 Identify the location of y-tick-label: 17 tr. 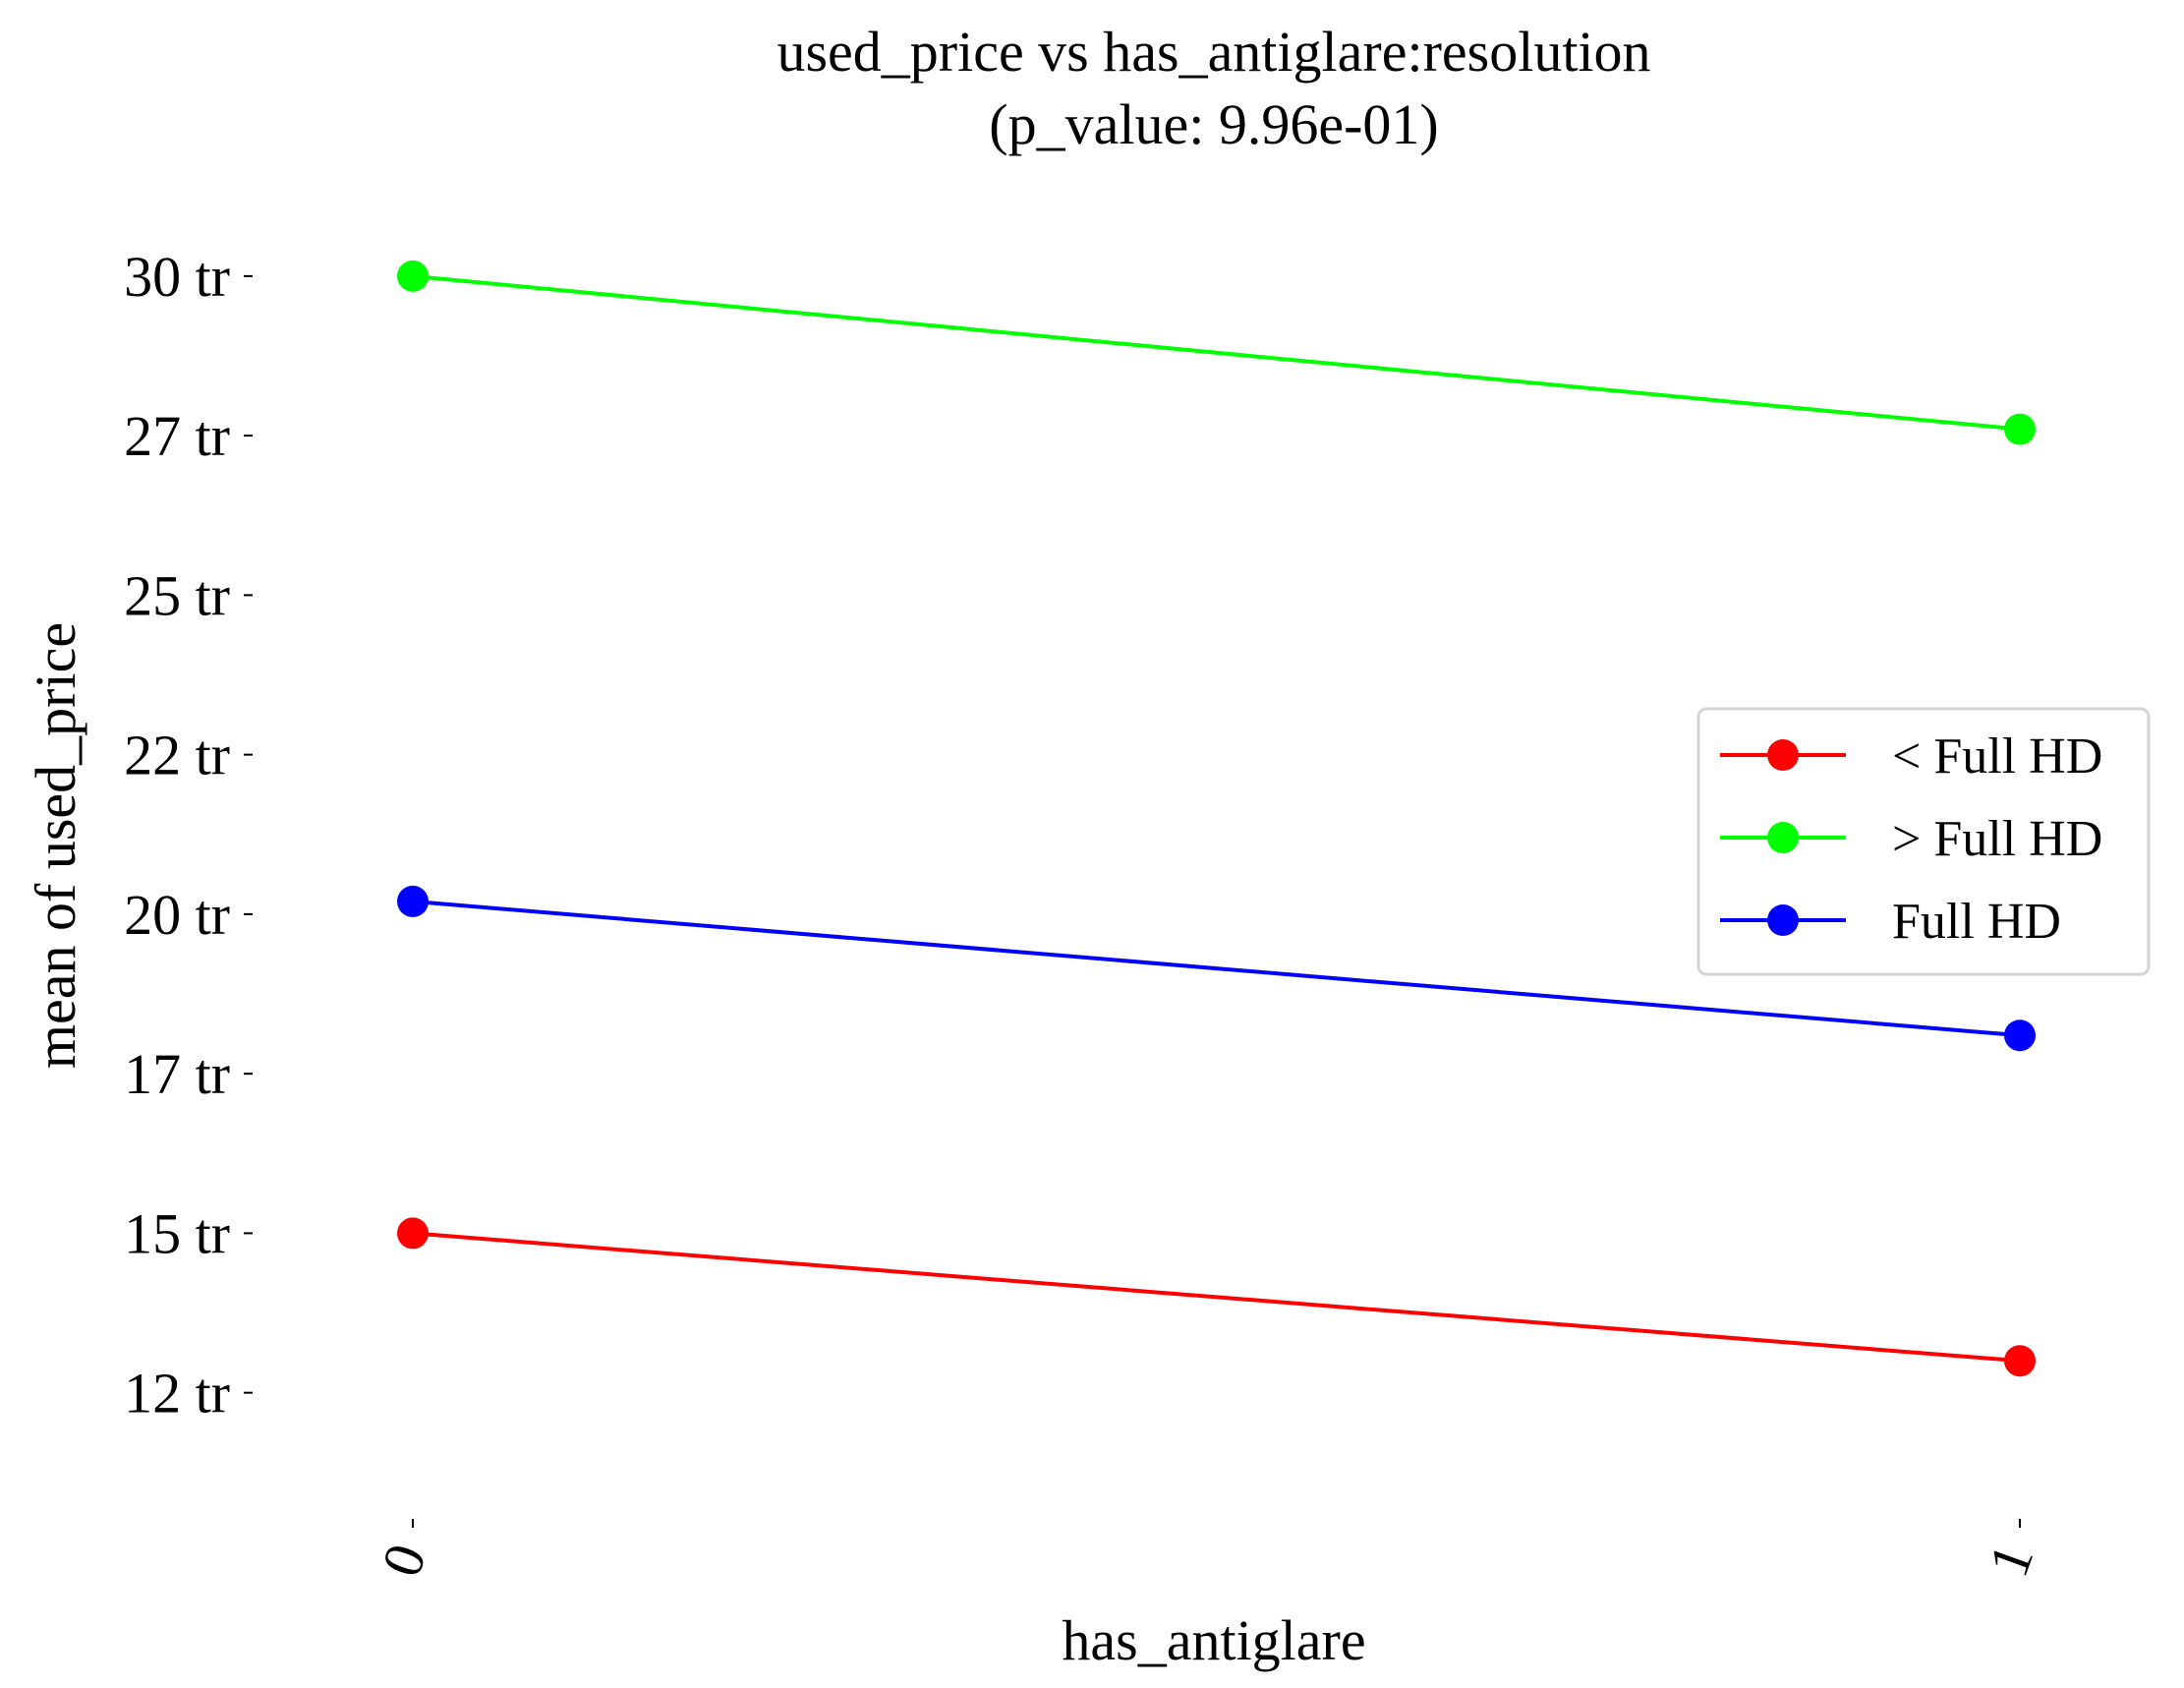
(177, 1074).